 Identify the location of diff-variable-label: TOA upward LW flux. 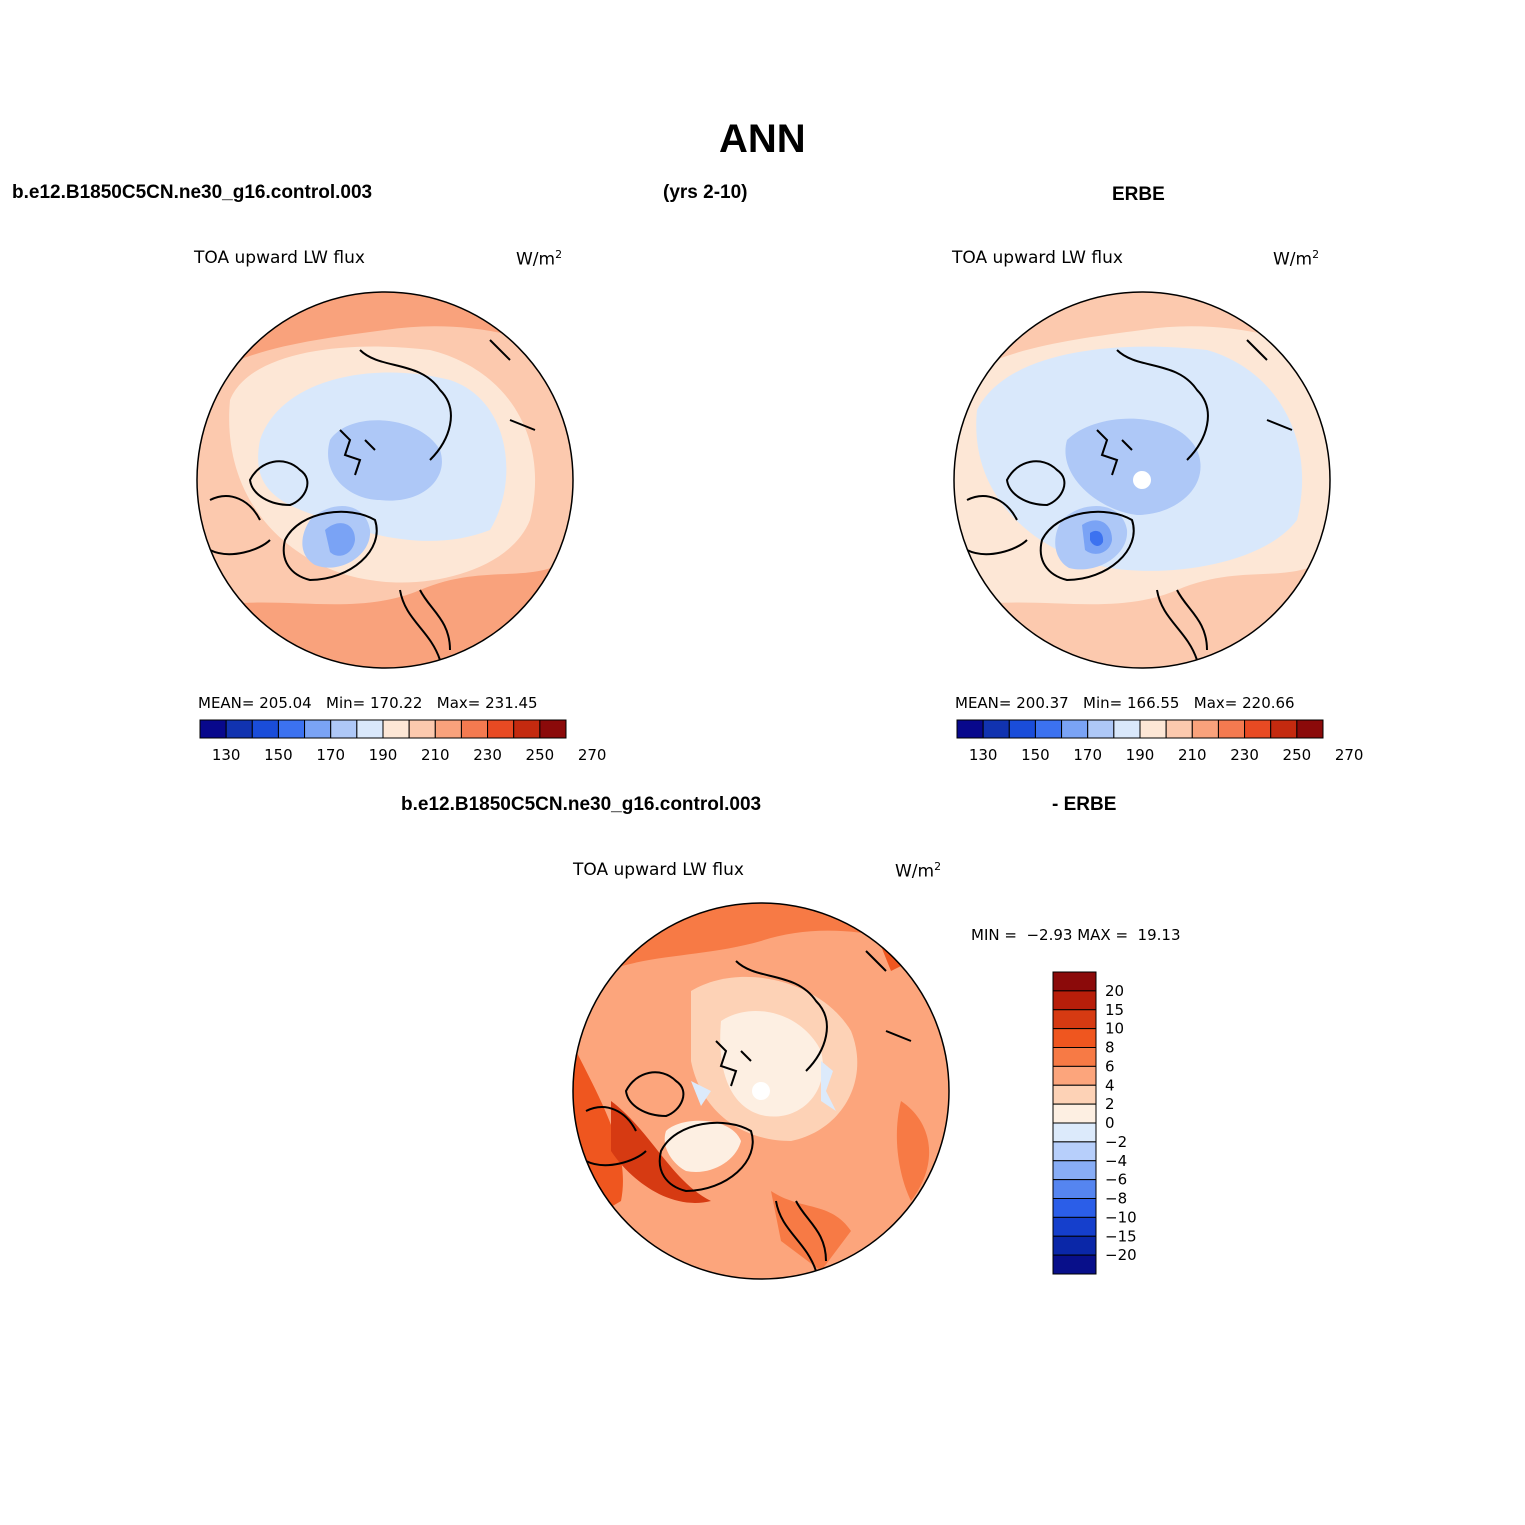
(658, 870).